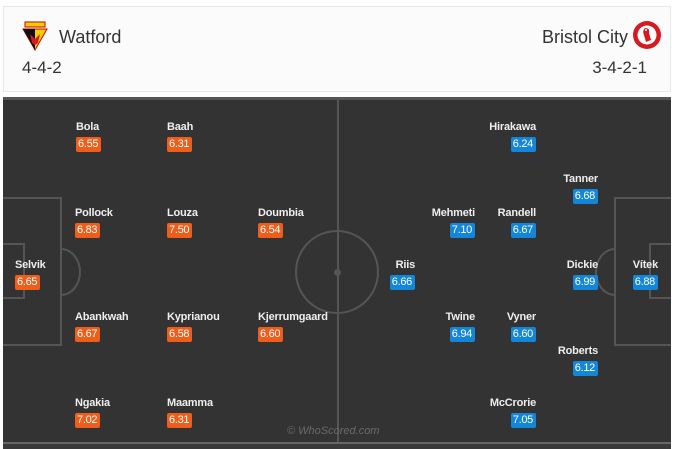 The width and height of the screenshot is (675, 449). I want to click on player-away: Hirakawa 6.24, so click(512, 136).